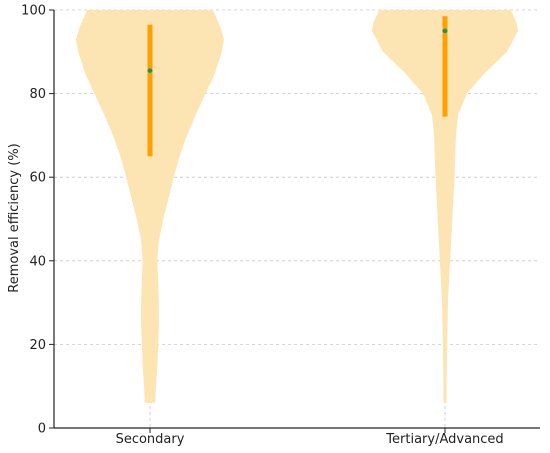 This screenshot has height=453, width=550. Describe the element at coordinates (14, 218) in the screenshot. I see `y-axis-label: Removal efficiency (%)` at that location.